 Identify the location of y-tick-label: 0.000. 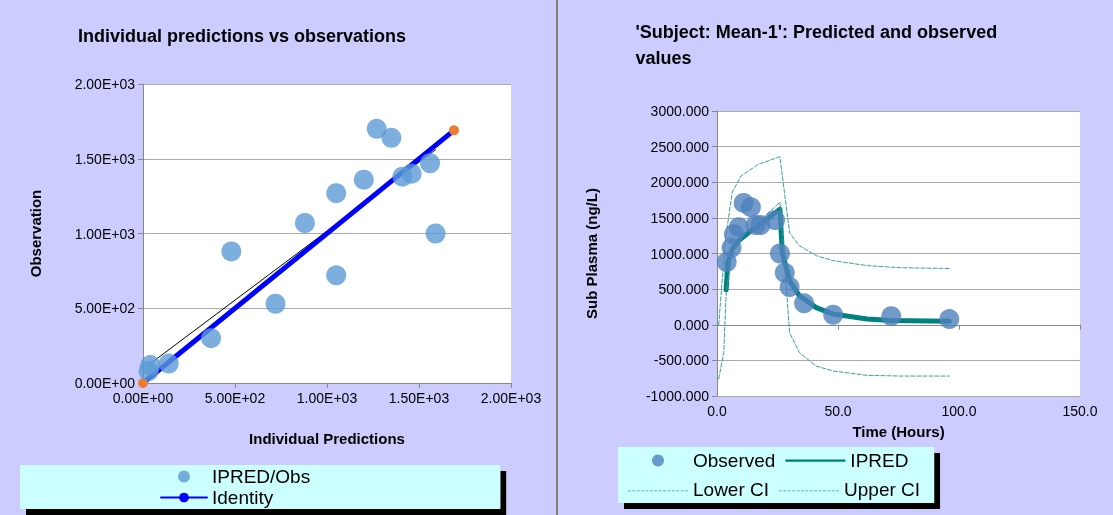
(691, 324).